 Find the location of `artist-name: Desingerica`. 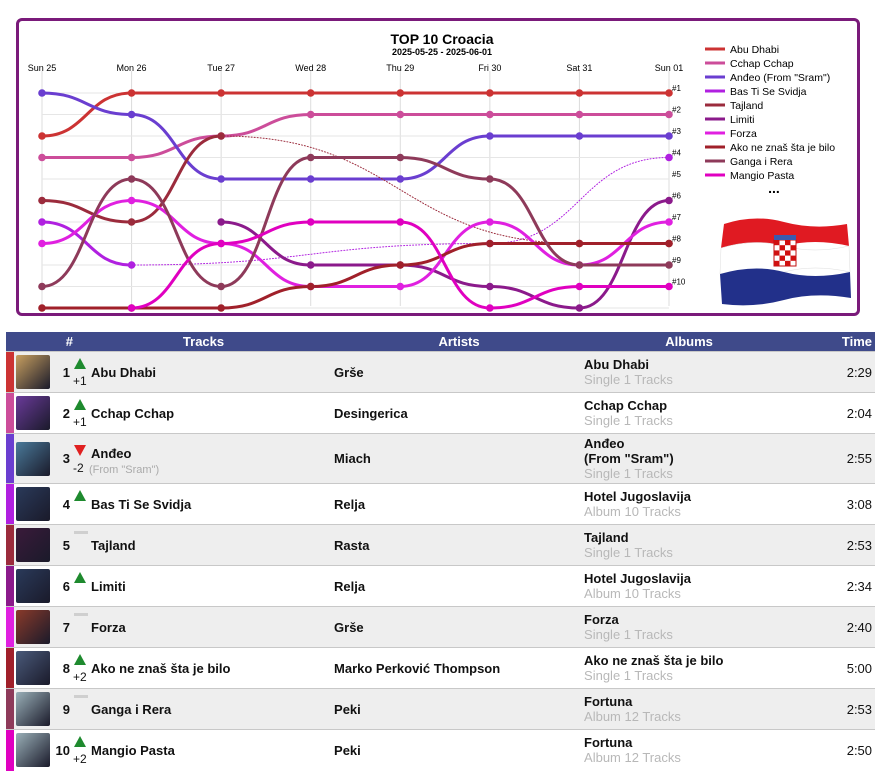

artist-name: Desingerica is located at coordinates (371, 413).